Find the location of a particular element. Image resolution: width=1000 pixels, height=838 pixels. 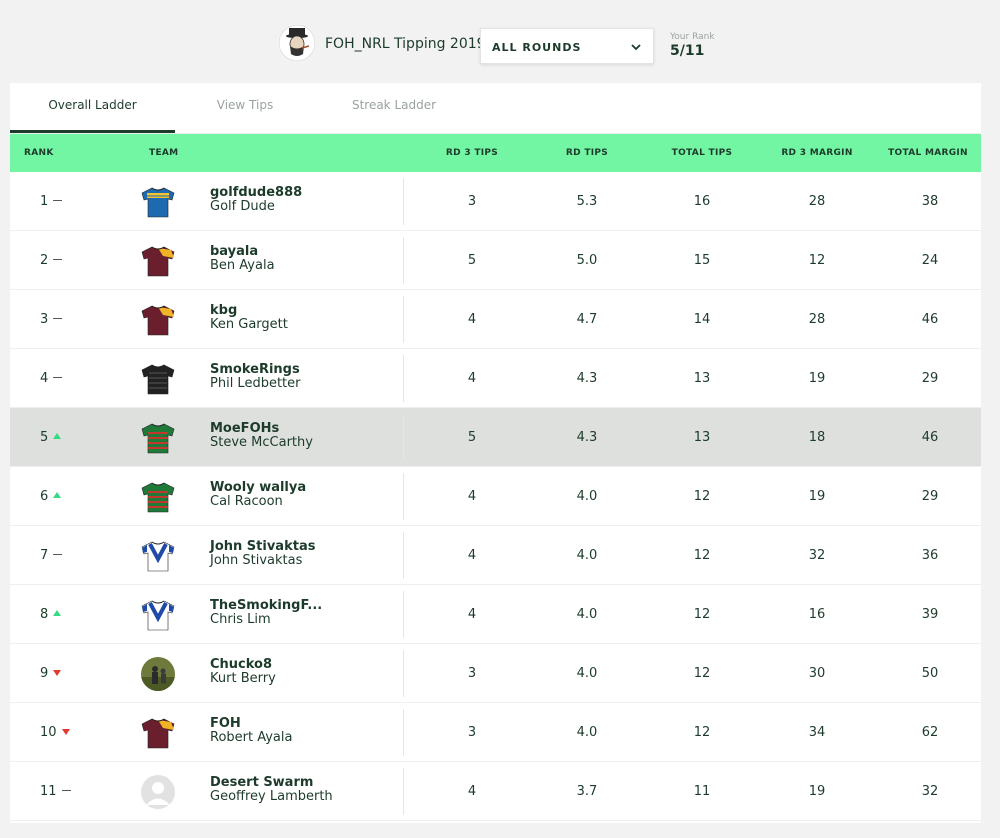

total-margin-cell: 46 is located at coordinates (930, 437).